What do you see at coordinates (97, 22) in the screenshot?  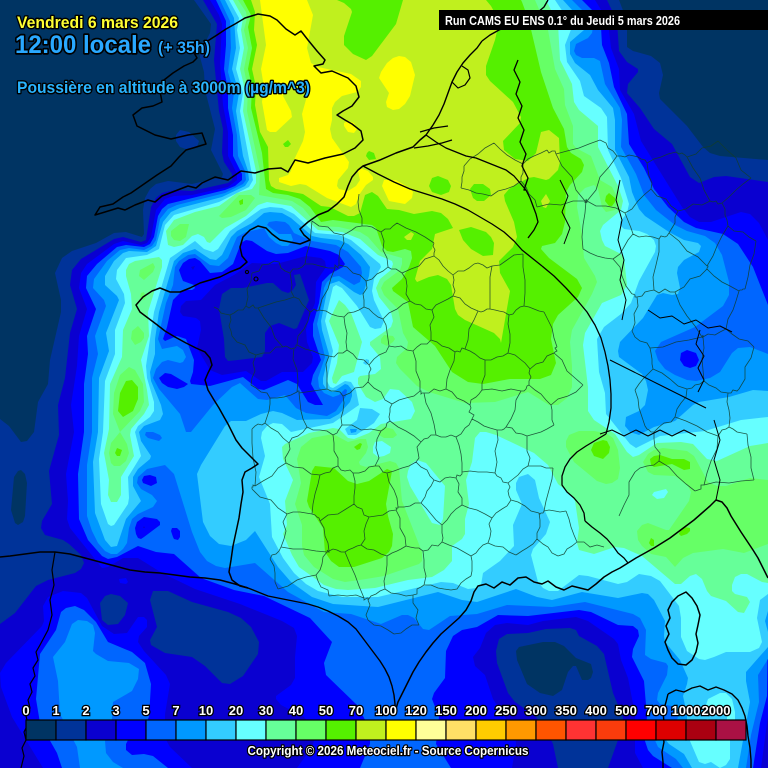 I see `svg-text: Vendredi 6 mars 2026` at bounding box center [97, 22].